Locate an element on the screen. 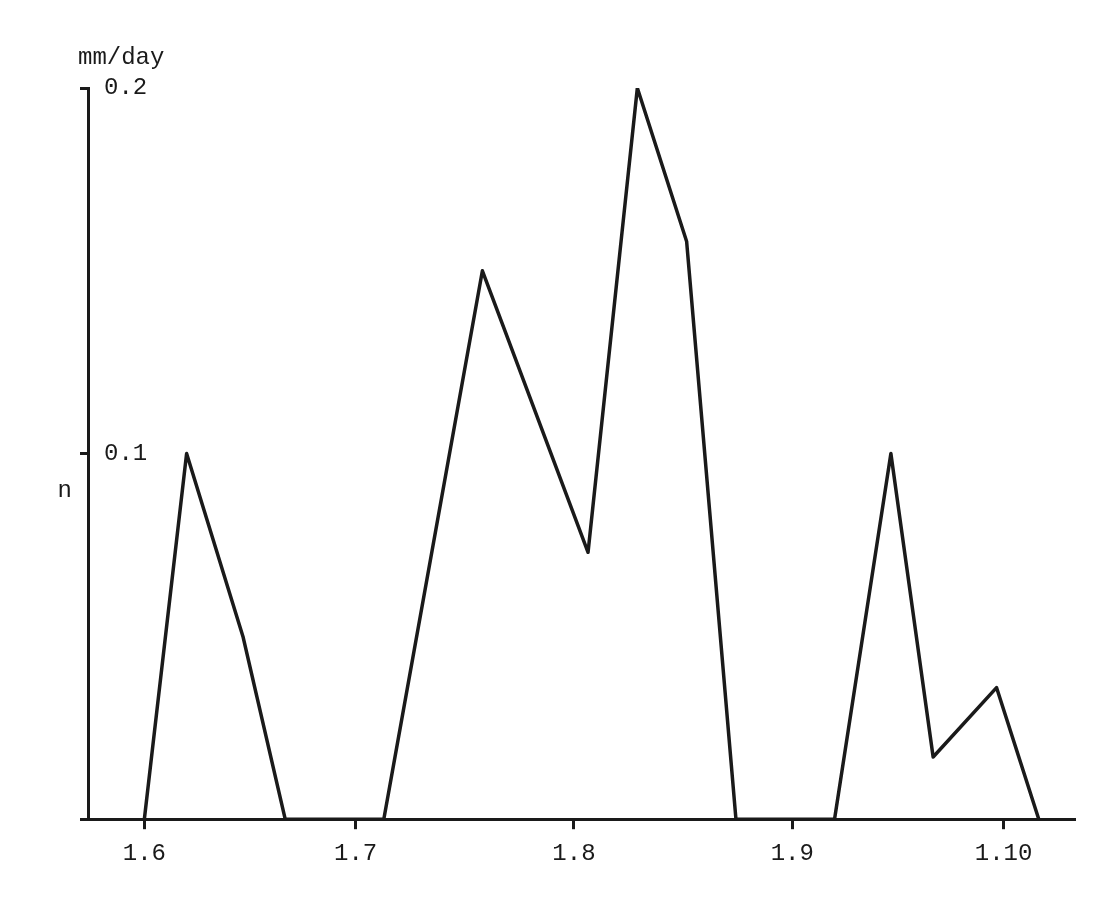 This screenshot has height=899, width=1102. x-tick-label: 1.8 is located at coordinates (574, 853).